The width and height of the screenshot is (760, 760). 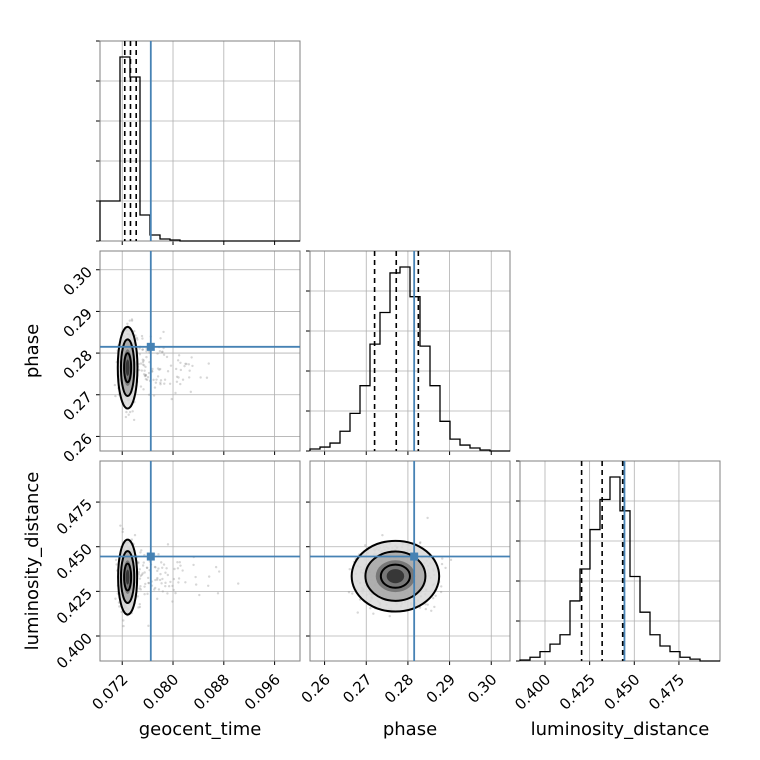 What do you see at coordinates (666, 691) in the screenshot?
I see `tick-label-x: 0.475` at bounding box center [666, 691].